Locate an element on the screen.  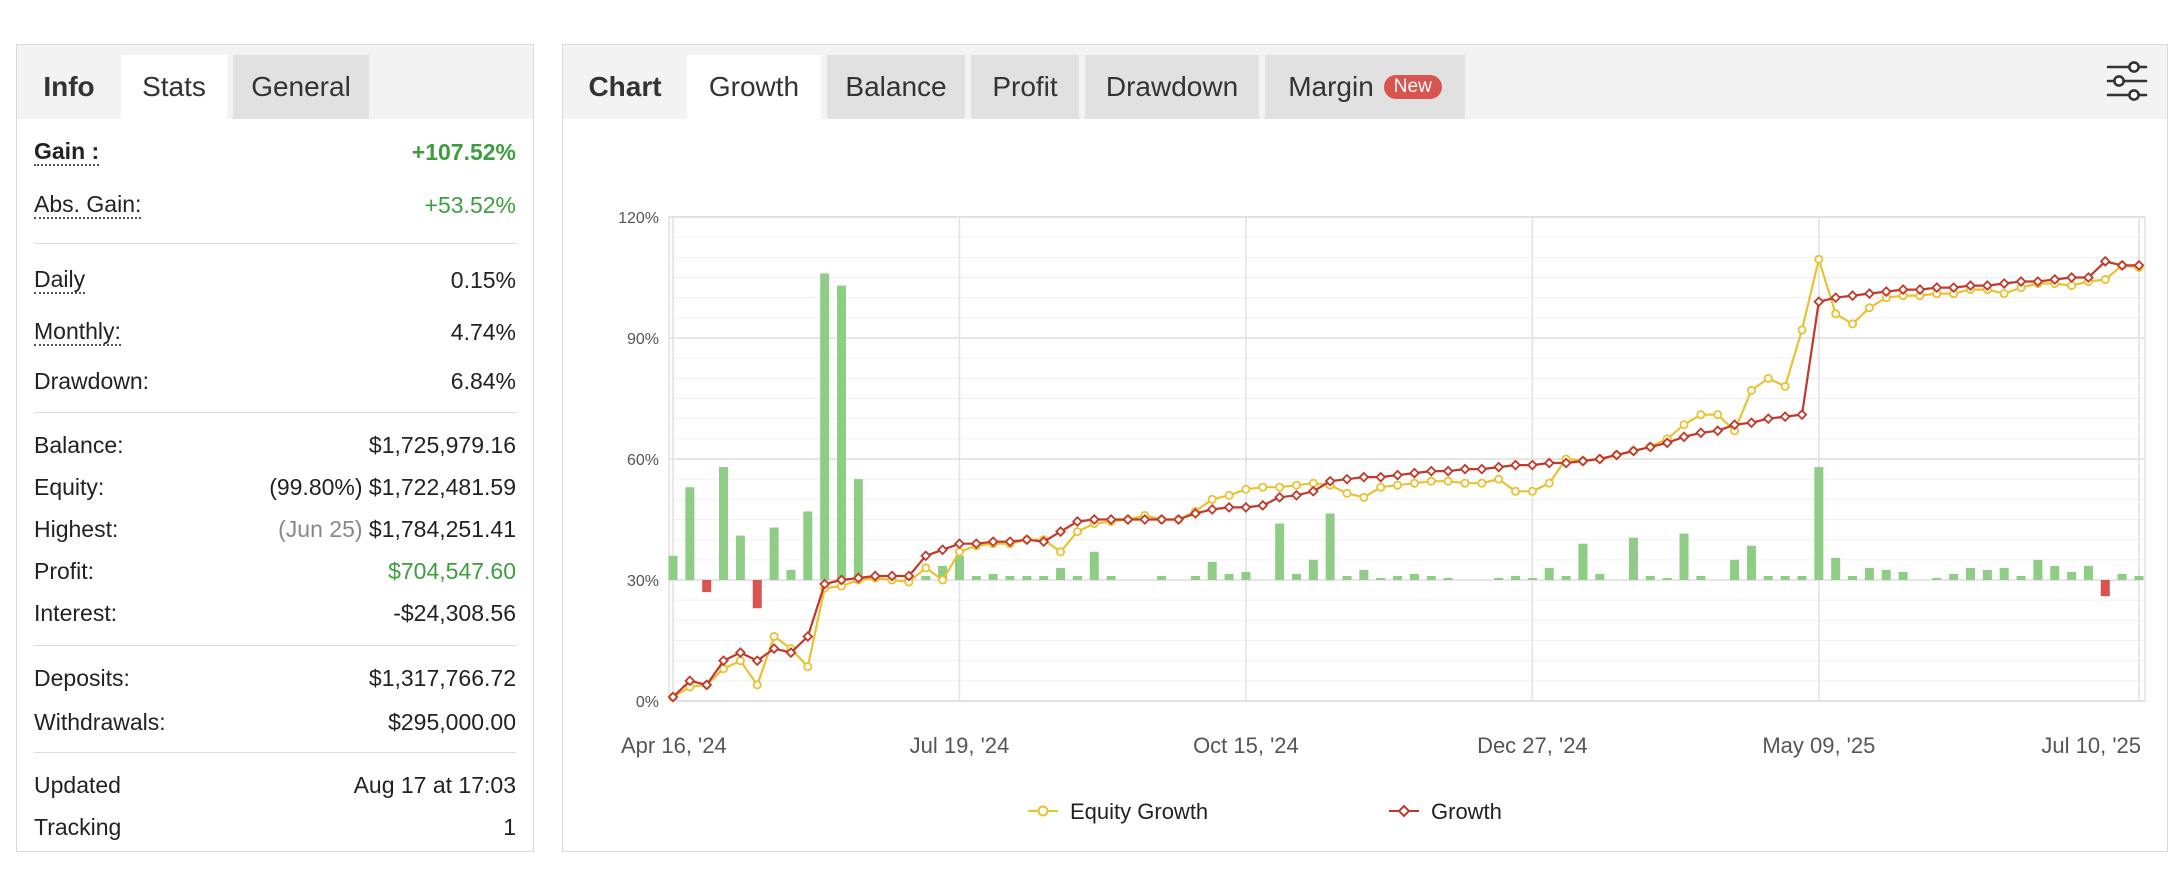
updated-label: Updated is located at coordinates (77, 784).